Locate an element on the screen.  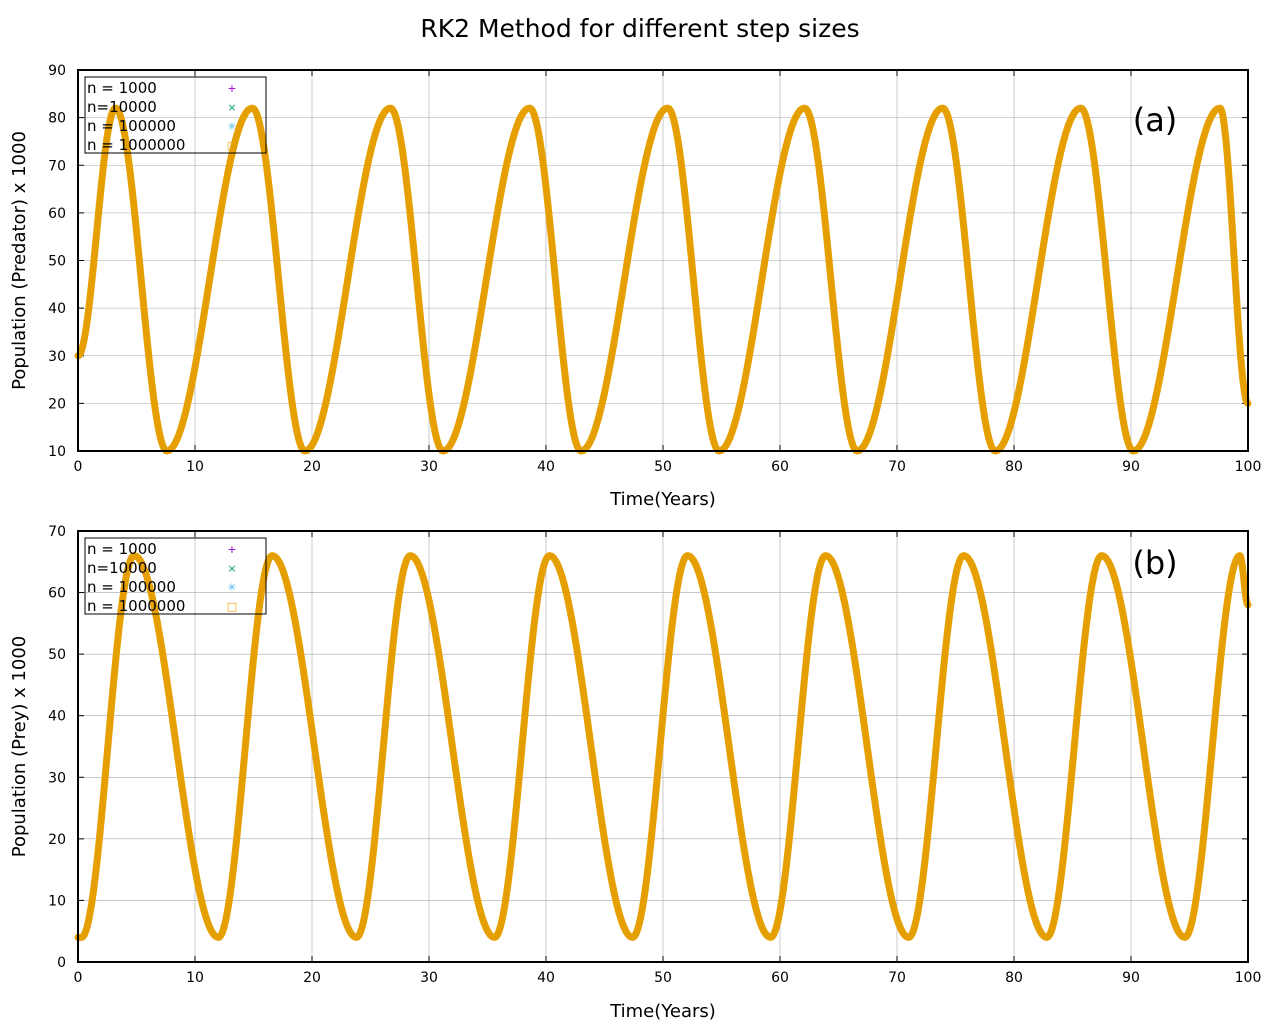
y-axis-label: Population (Predator) x 1000 is located at coordinates (19, 260).